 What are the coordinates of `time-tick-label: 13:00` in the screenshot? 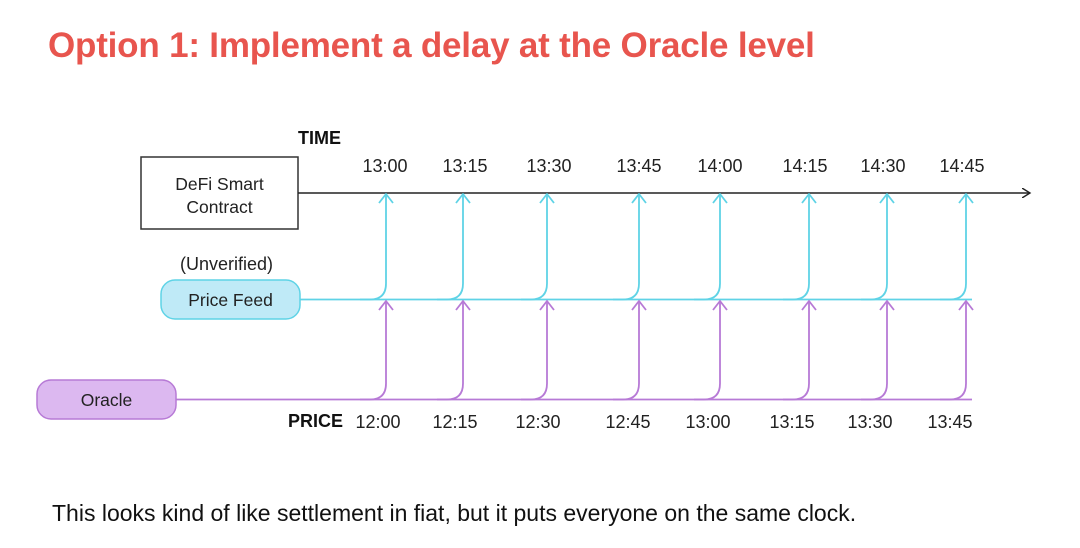 It's located at (384, 166).